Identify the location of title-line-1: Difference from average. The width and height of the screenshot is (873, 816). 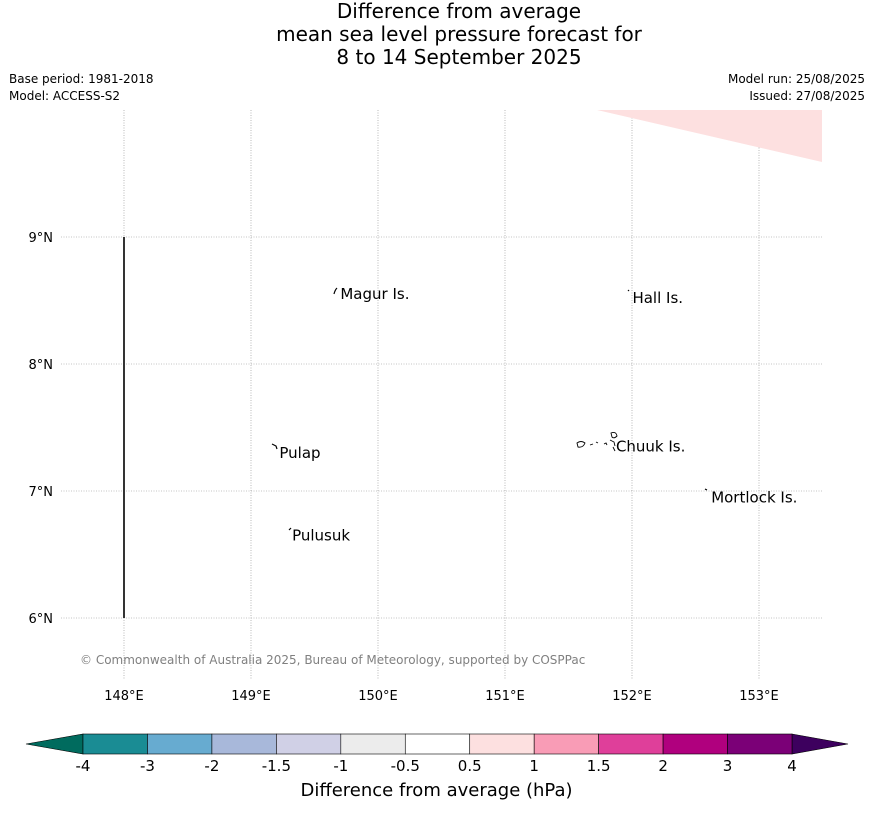
(459, 11).